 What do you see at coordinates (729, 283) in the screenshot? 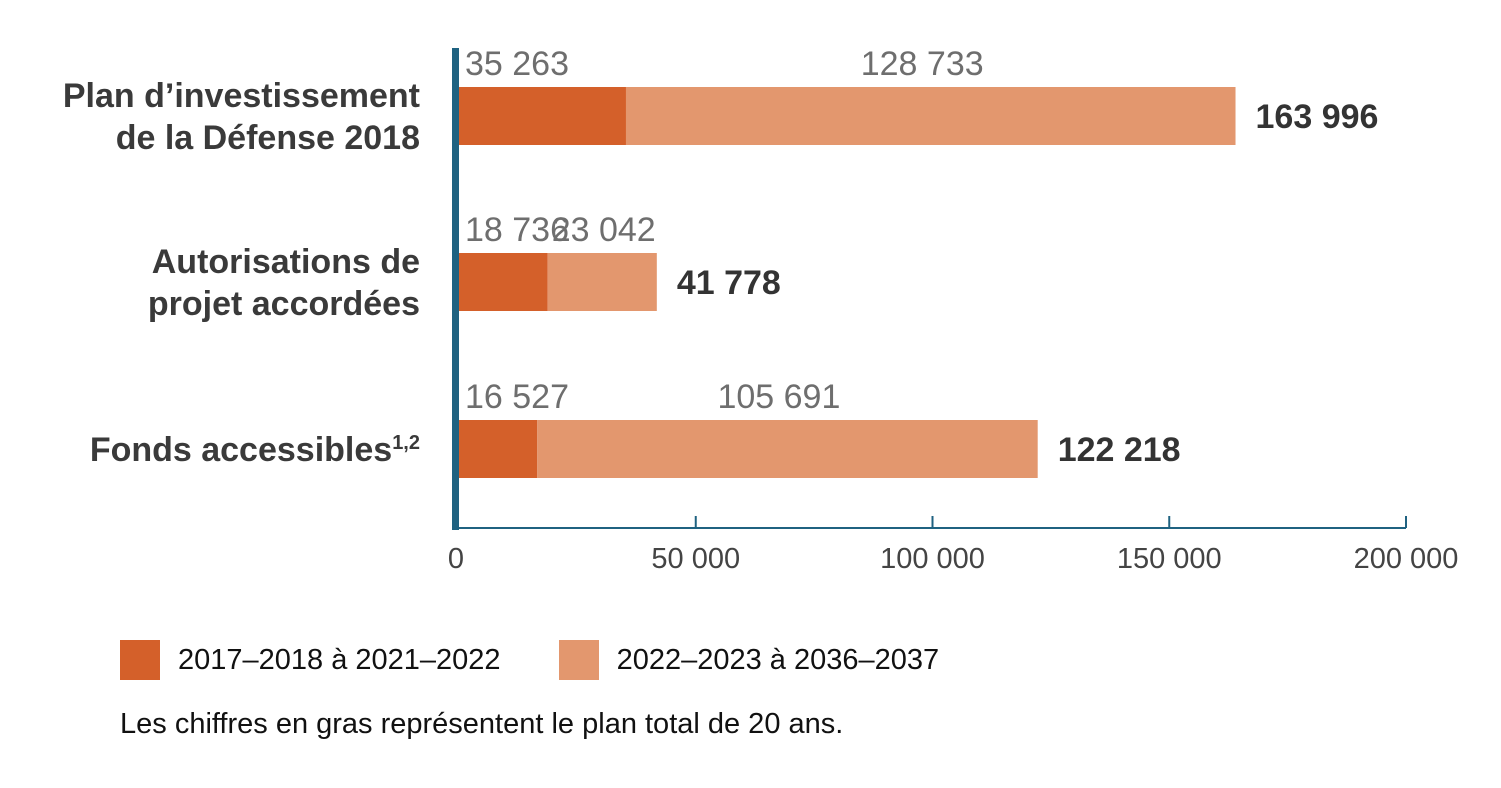
I see `total-value-label: 41 778` at bounding box center [729, 283].